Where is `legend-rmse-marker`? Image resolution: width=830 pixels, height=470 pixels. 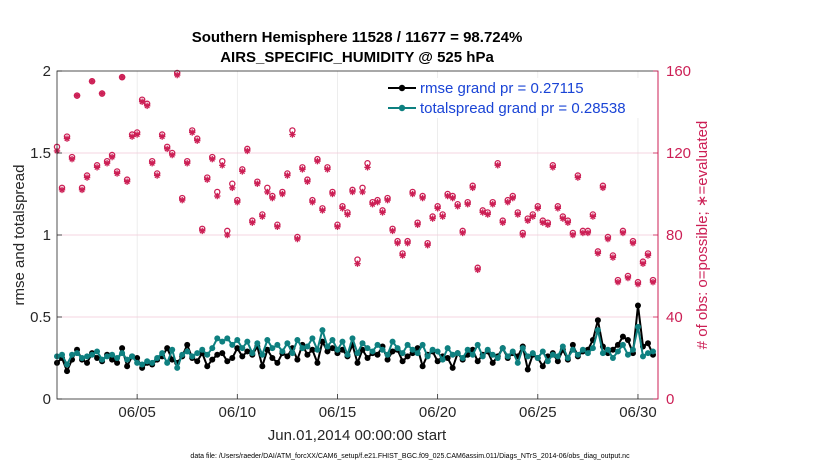
legend-rmse-marker is located at coordinates (402, 88).